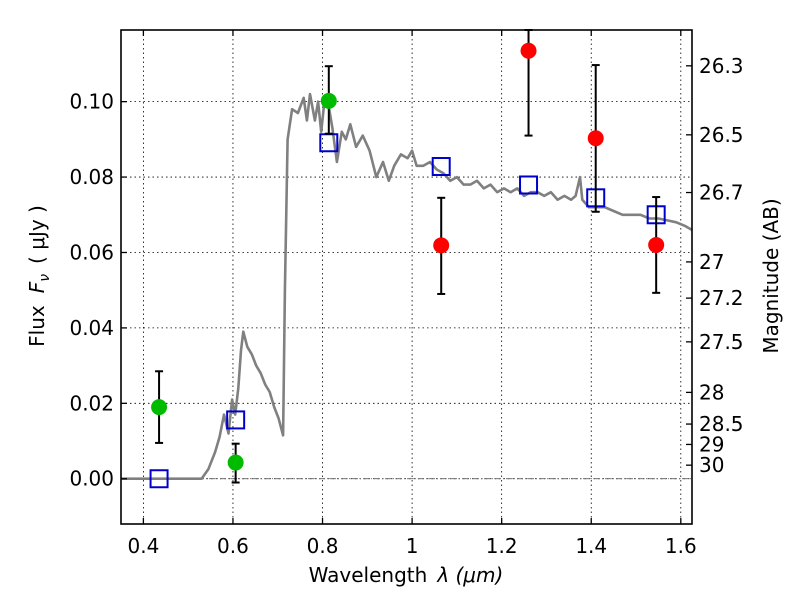  Describe the element at coordinates (681, 546) in the screenshot. I see `x-tick-label: 1.6` at that location.